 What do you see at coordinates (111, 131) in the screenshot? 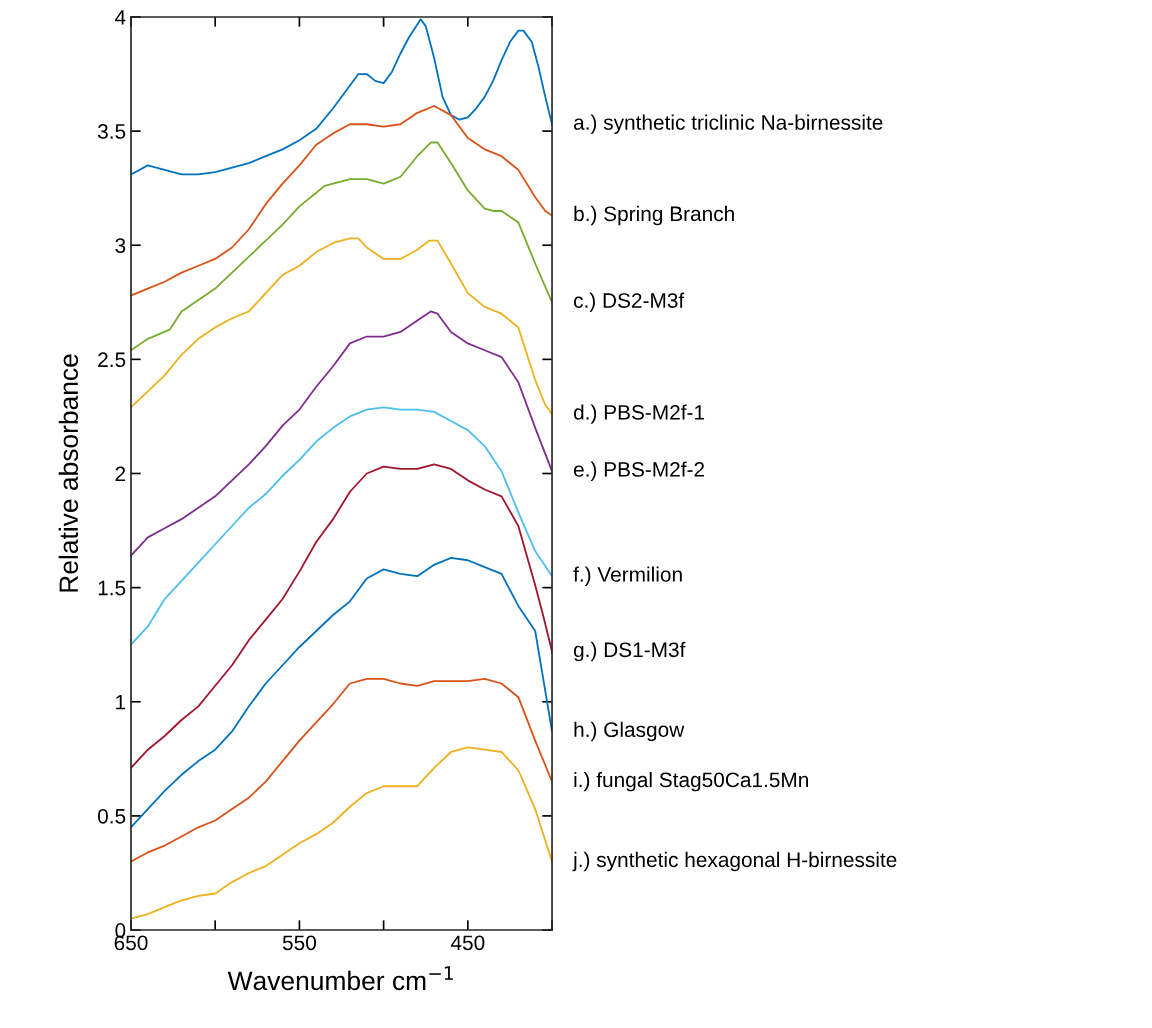
I see `y-tick-label: 3.5` at bounding box center [111, 131].